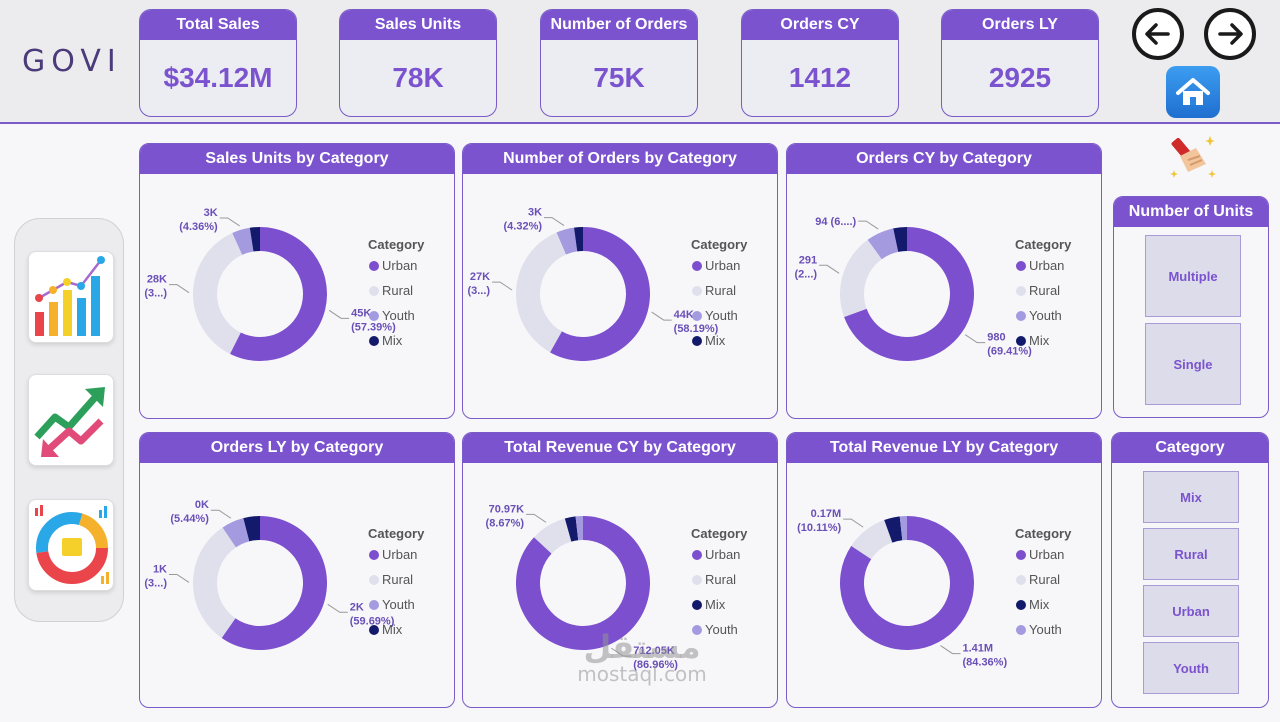  Describe the element at coordinates (1009, 352) in the screenshot. I see `data-label-percent: (69.41%)` at that location.